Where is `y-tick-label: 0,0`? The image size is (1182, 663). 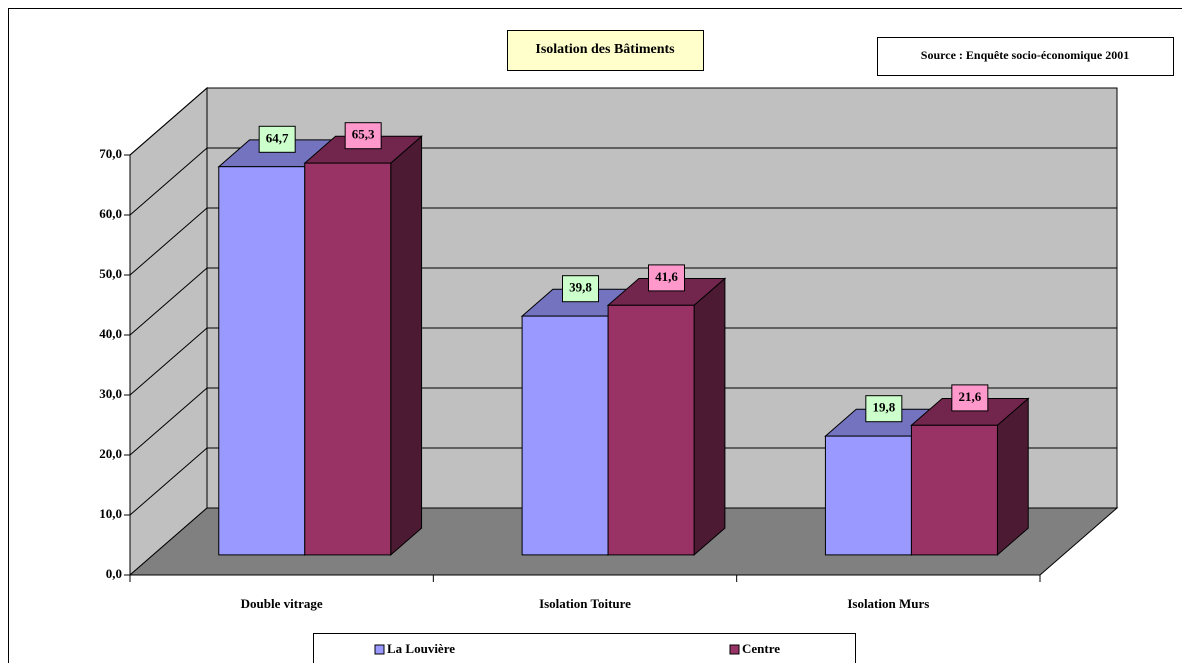 y-tick-label: 0,0 is located at coordinates (114, 573).